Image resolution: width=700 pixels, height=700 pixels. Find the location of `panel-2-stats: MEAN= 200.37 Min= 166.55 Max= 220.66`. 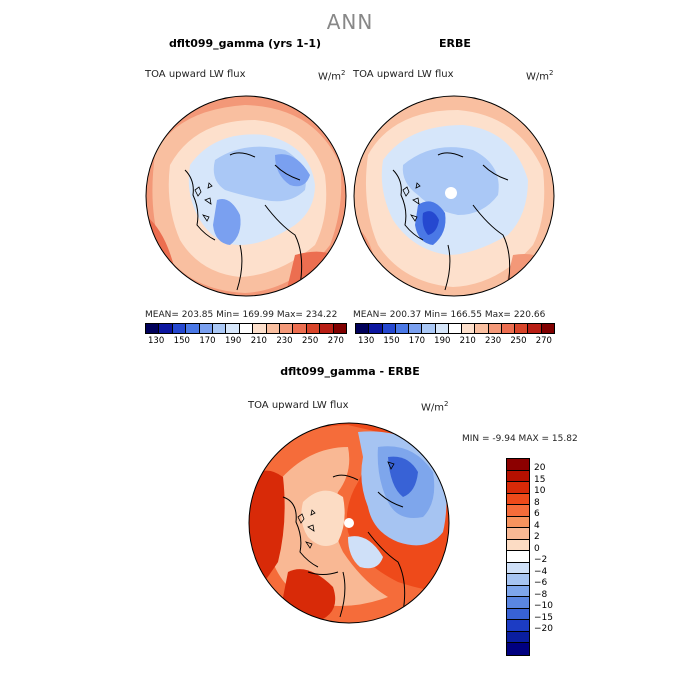

panel-2-stats: MEAN= 200.37 Min= 166.55 Max= 220.66 is located at coordinates (449, 315).